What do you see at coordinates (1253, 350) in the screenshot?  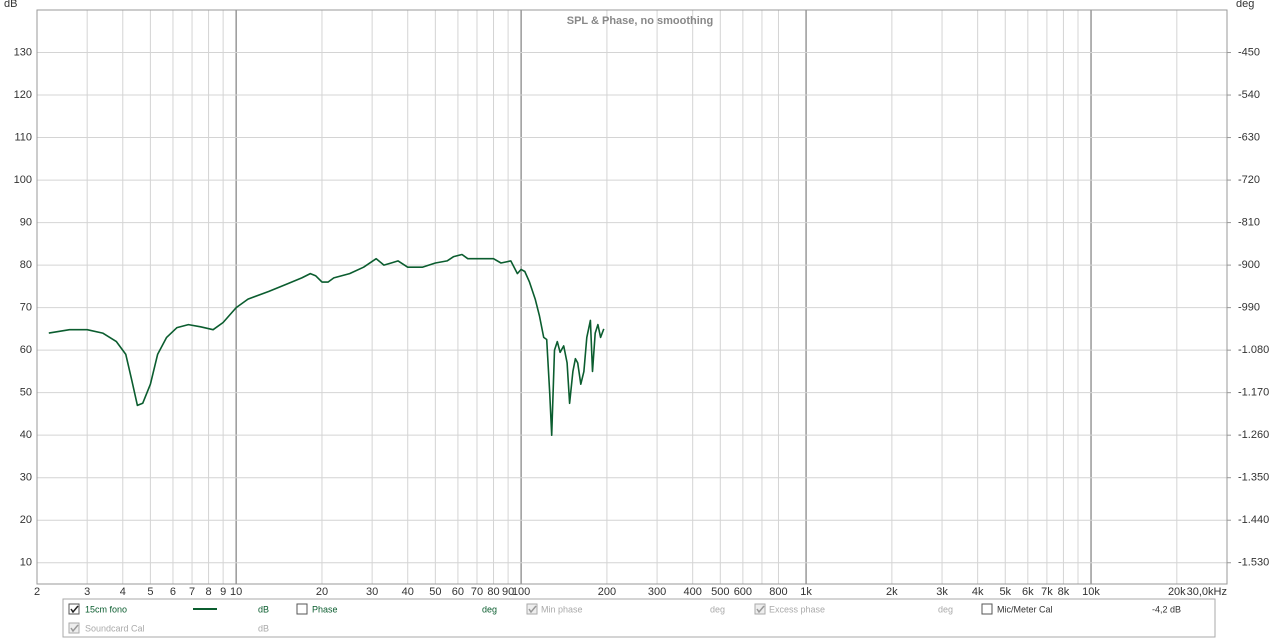 I see `y2-tick-label: -1.080` at bounding box center [1253, 350].